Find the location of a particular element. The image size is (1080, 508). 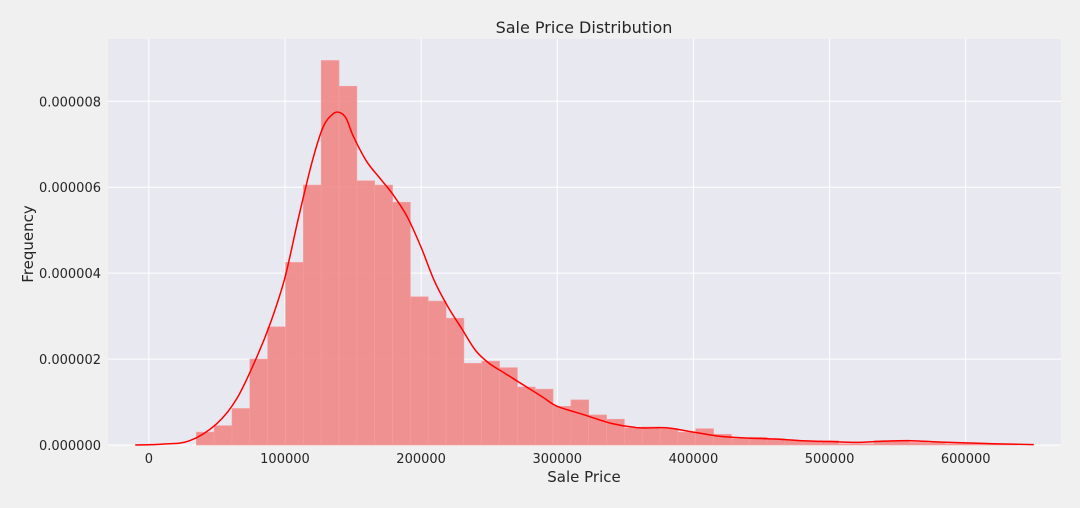

x-tick-label: 300000 is located at coordinates (557, 459).